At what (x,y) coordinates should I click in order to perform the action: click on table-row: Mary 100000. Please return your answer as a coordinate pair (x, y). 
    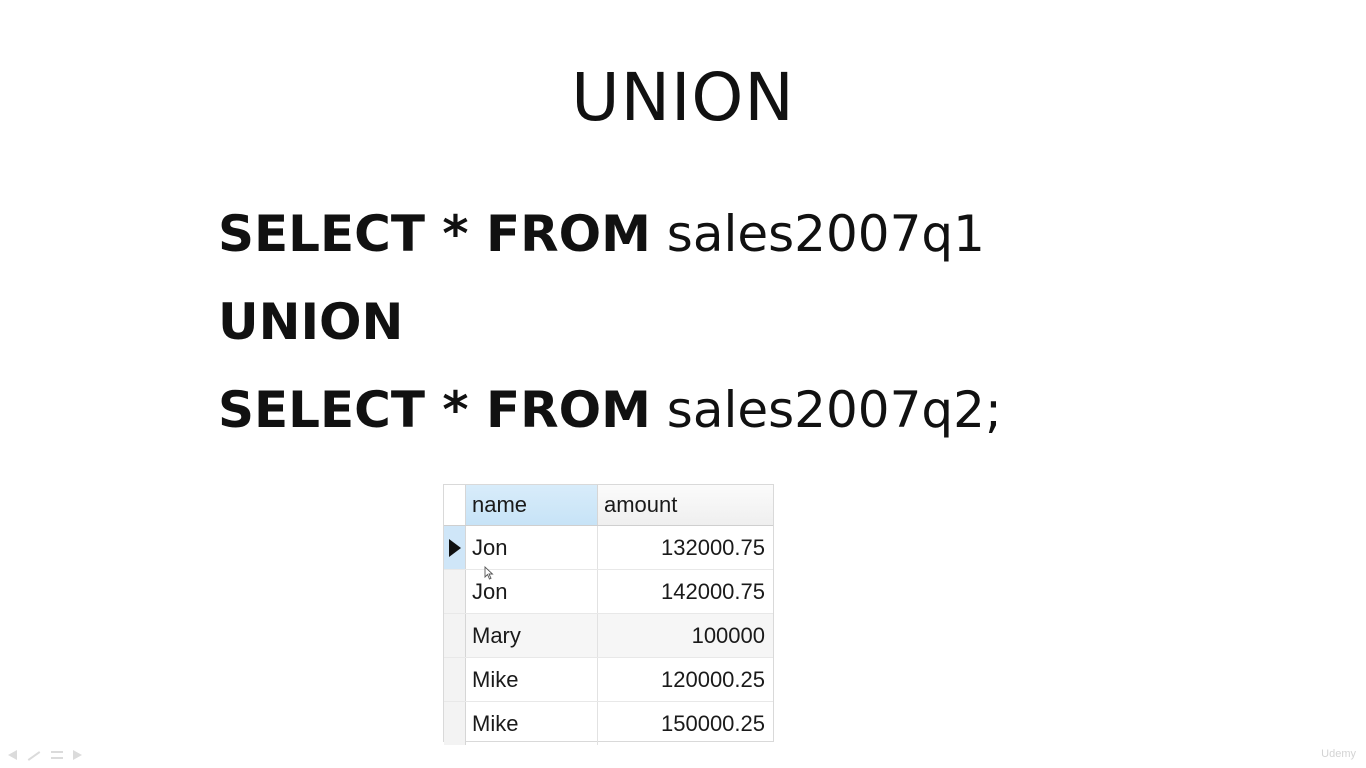
    Looking at the image, I should click on (608, 636).